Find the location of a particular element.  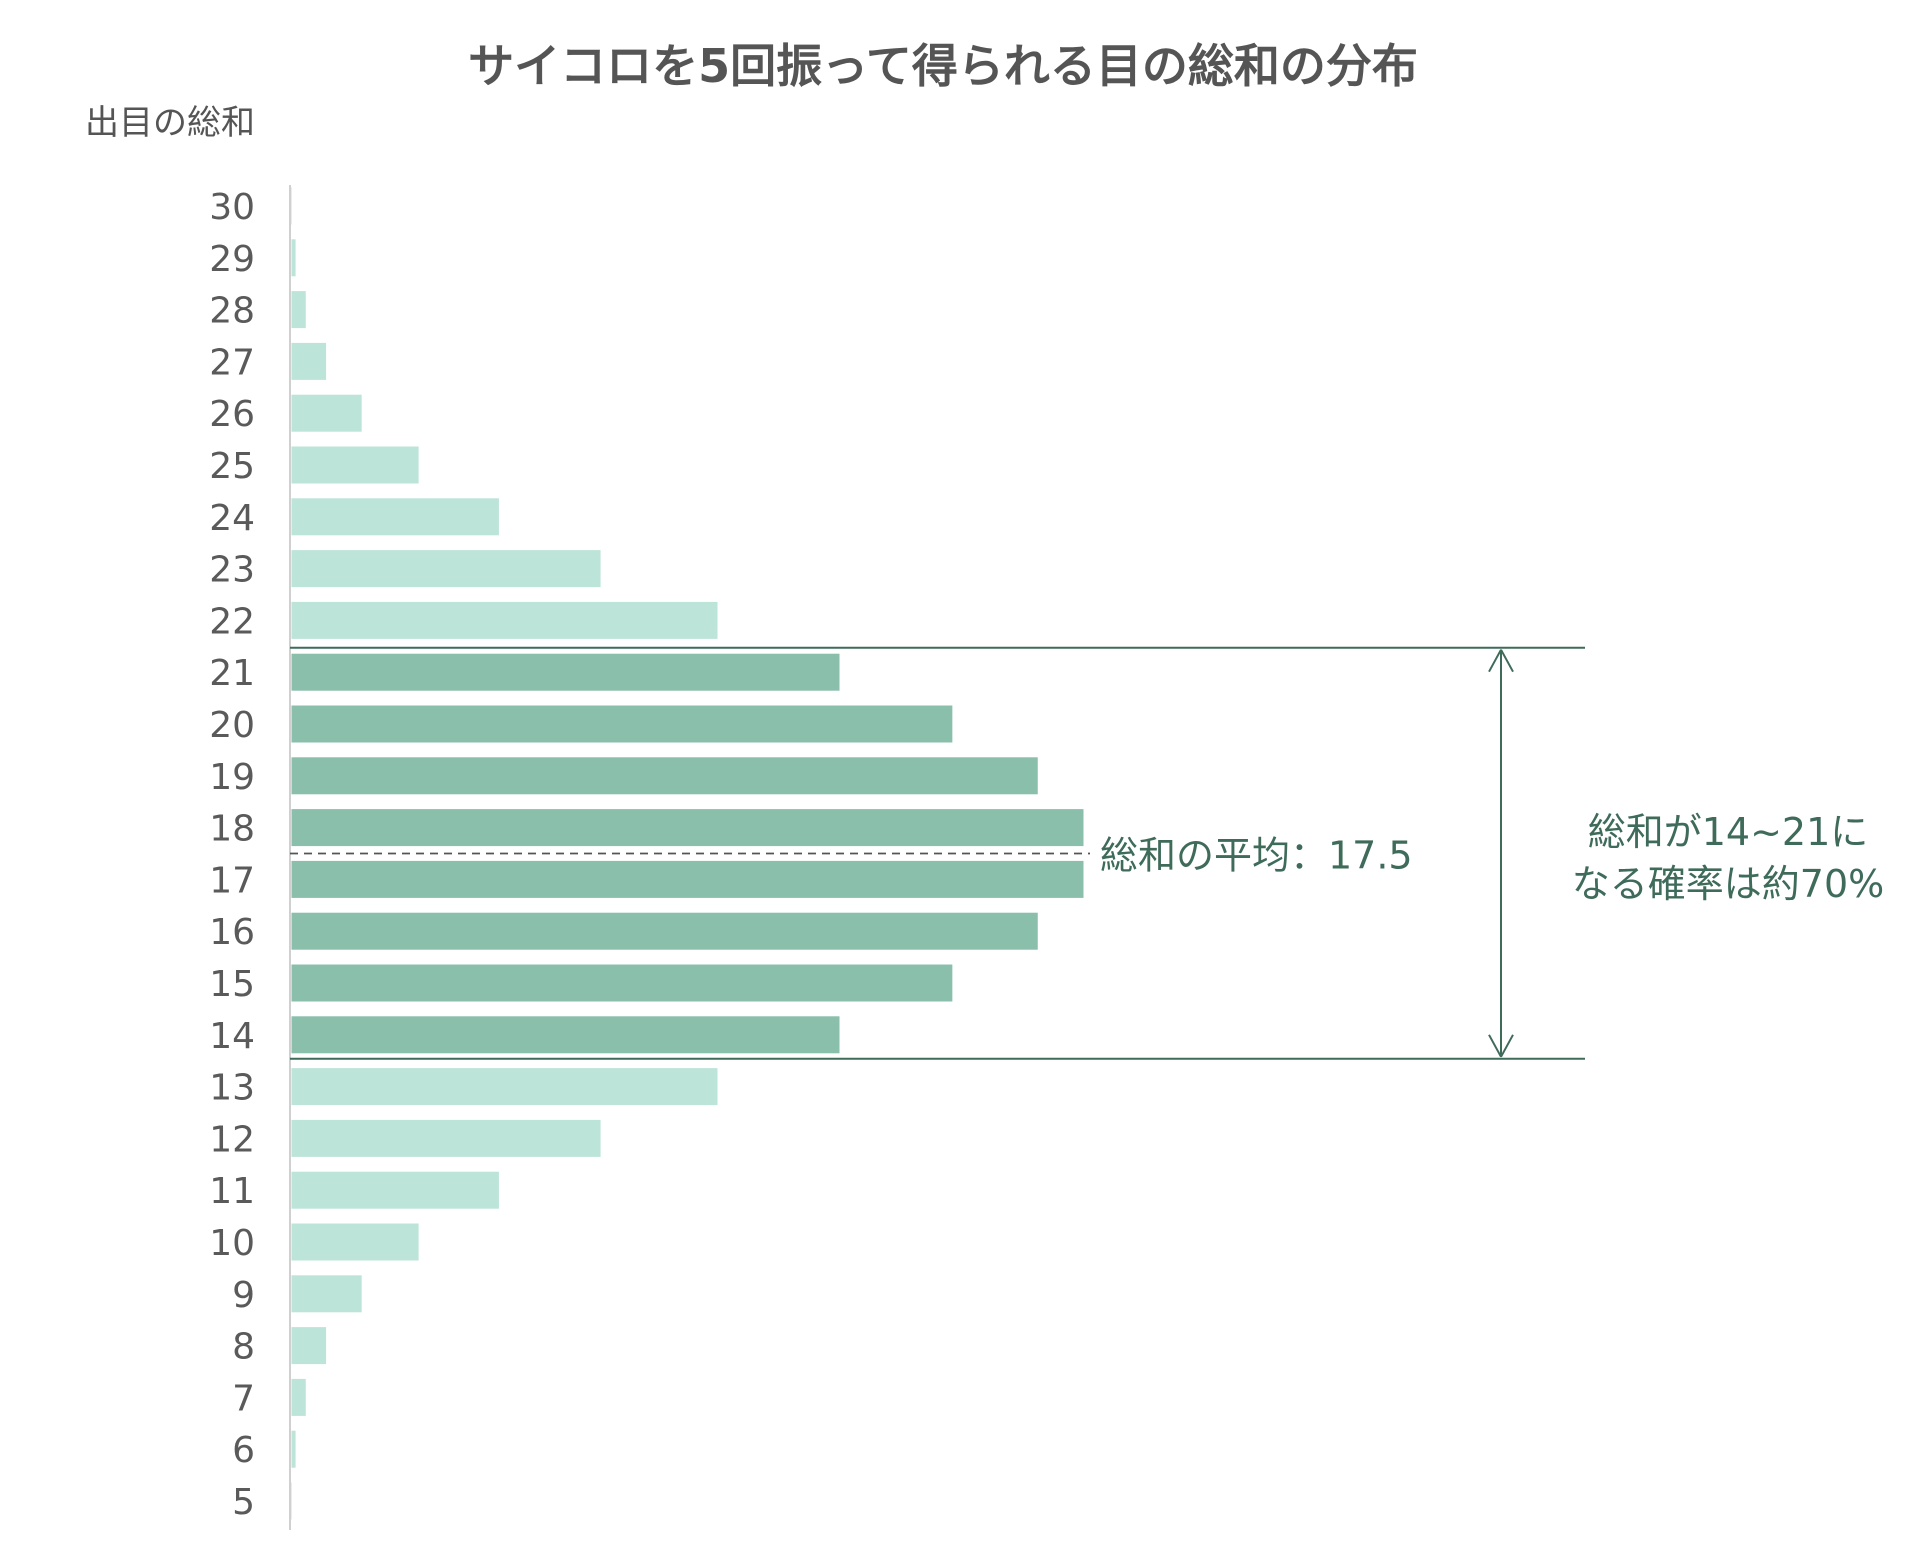

tick-label-10: 10 is located at coordinates (232, 1243).